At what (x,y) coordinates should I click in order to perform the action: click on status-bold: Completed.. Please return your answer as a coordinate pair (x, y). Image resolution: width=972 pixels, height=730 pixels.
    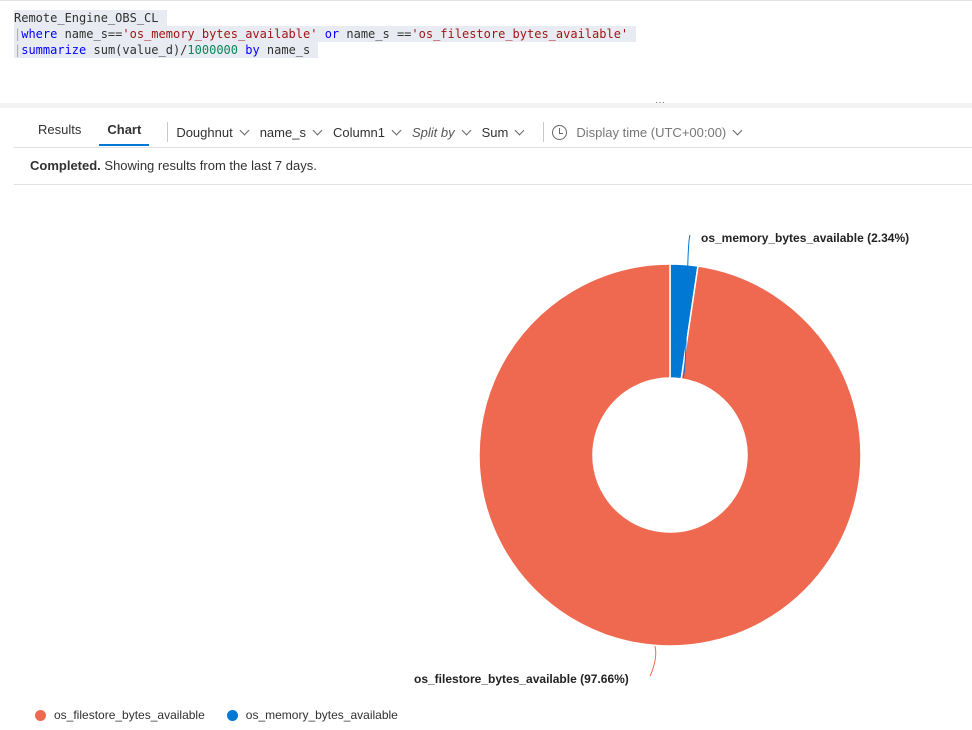
    Looking at the image, I should click on (65, 165).